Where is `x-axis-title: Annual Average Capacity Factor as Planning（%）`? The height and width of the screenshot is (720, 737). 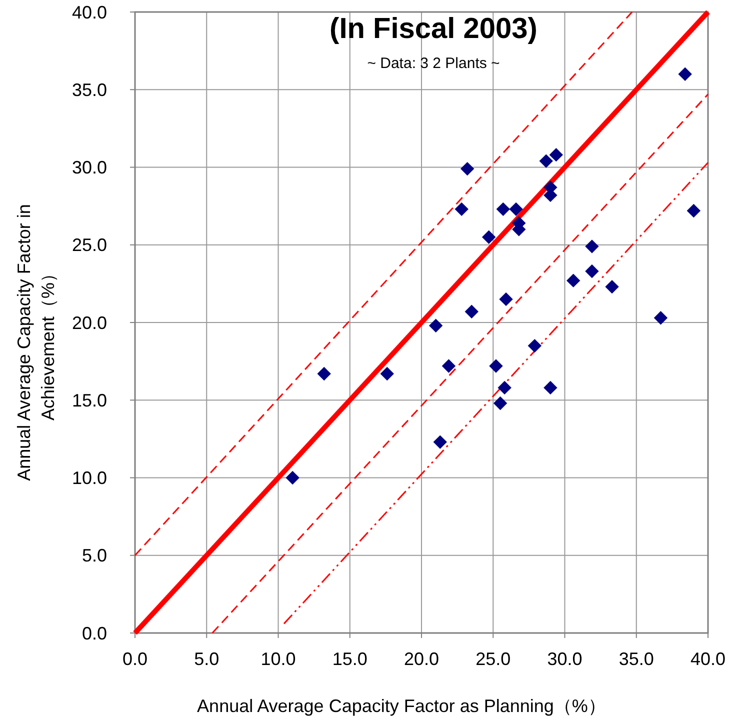
x-axis-title: Annual Average Capacity Factor as Planning（%） is located at coordinates (401, 706).